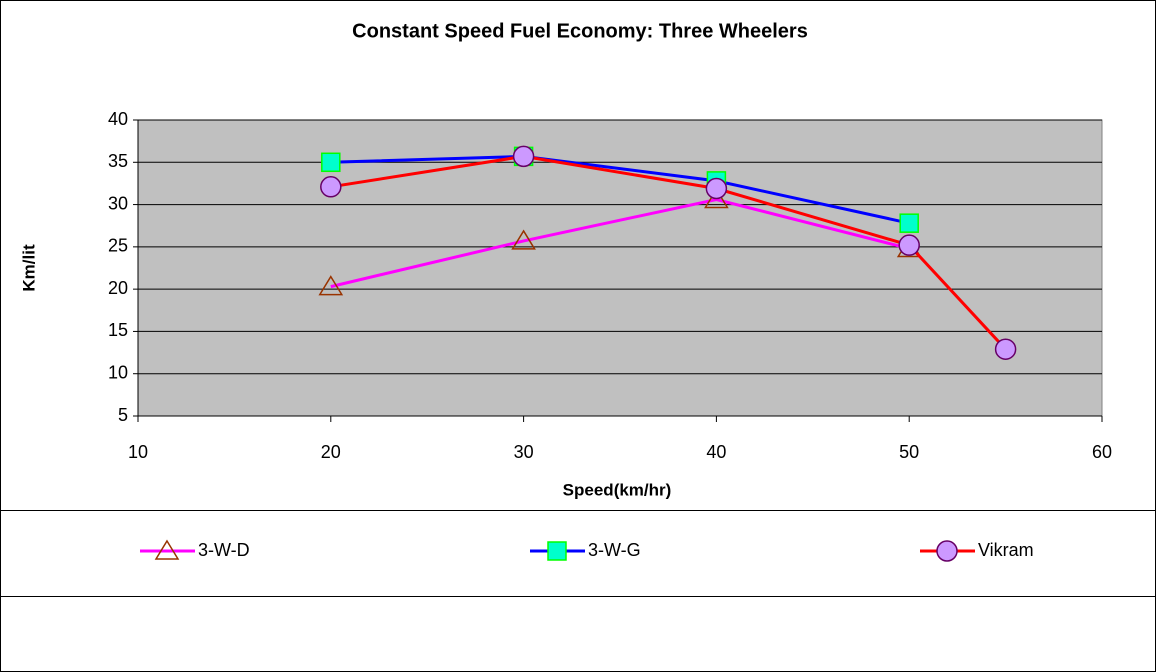 The width and height of the screenshot is (1156, 672). I want to click on x-tick-label: 30, so click(524, 452).